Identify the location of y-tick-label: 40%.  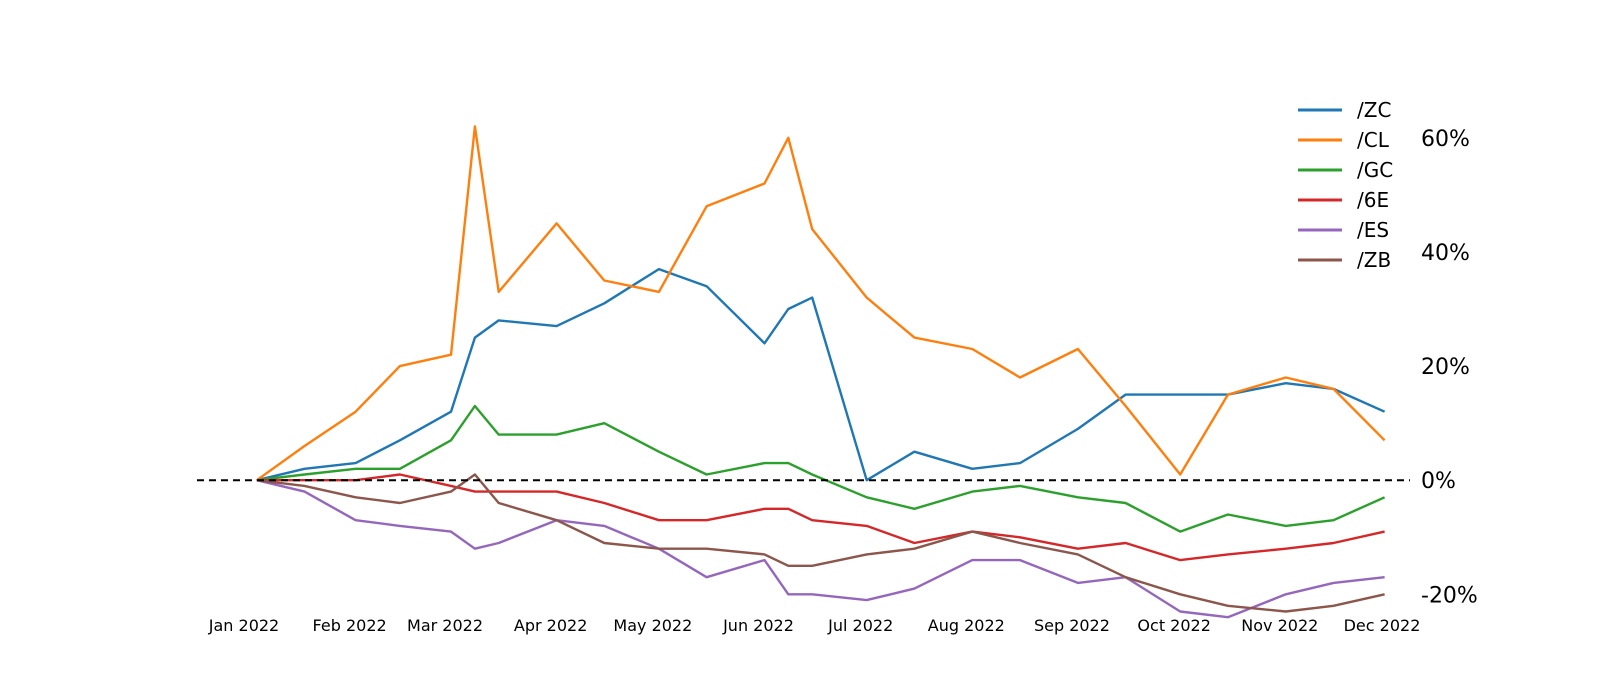
(1445, 253).